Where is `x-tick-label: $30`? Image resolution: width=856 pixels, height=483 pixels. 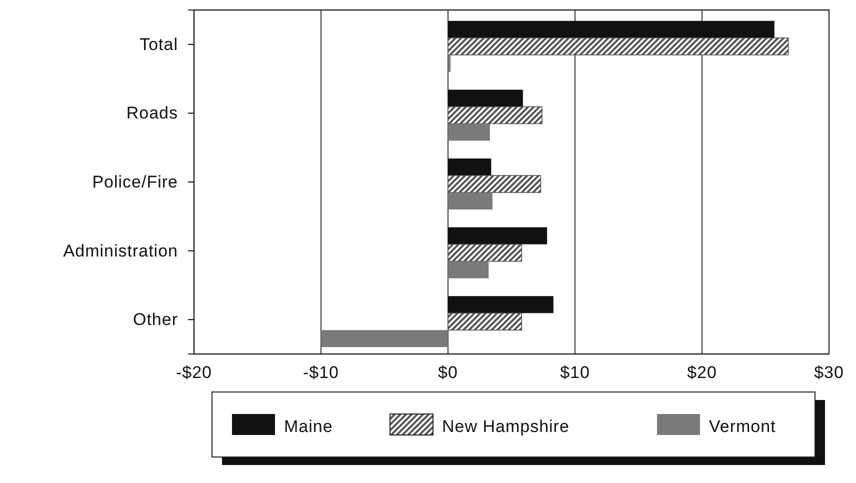
x-tick-label: $30 is located at coordinates (829, 372).